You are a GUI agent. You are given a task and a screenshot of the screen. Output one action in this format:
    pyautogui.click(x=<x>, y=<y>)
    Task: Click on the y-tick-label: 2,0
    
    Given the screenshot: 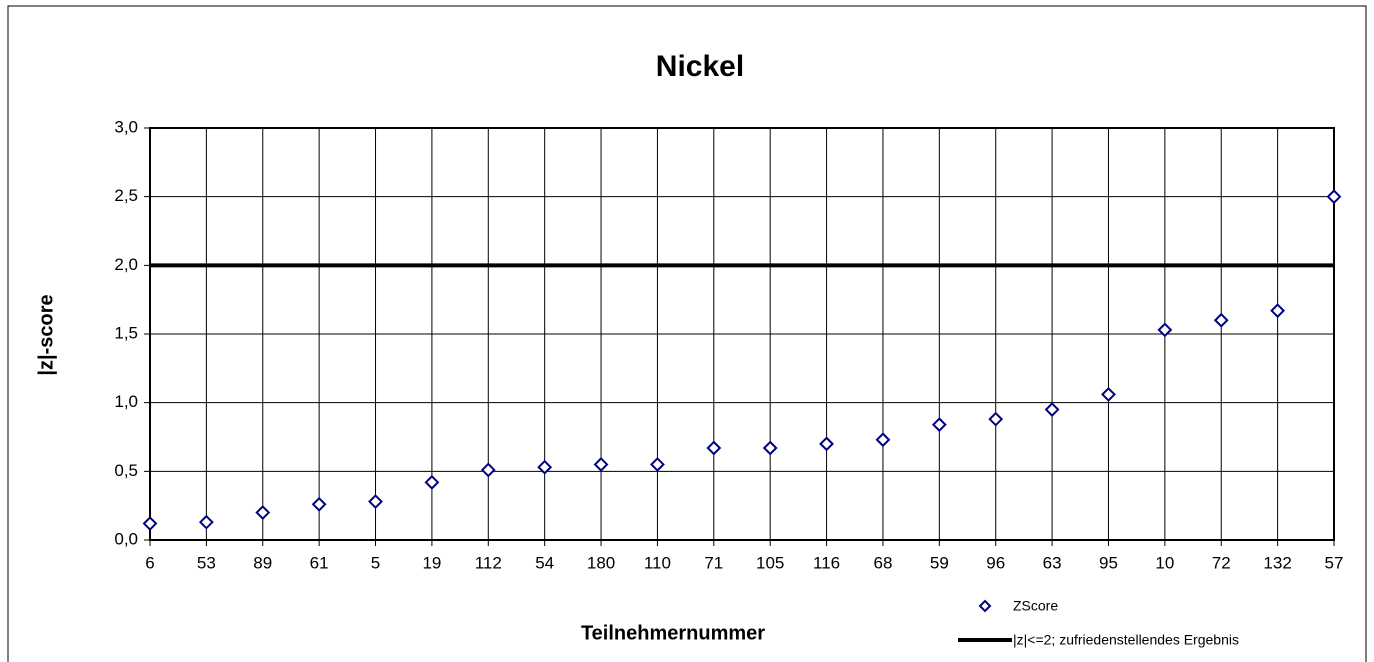 What is the action you would take?
    pyautogui.click(x=126, y=264)
    